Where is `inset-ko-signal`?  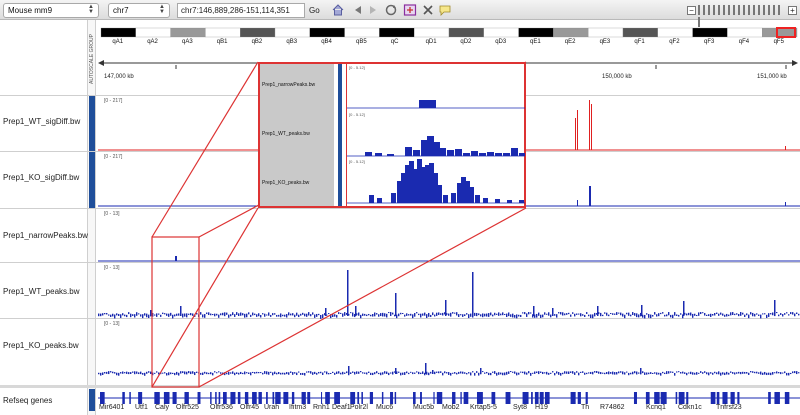
inset-ko-signal is located at coordinates (446, 181).